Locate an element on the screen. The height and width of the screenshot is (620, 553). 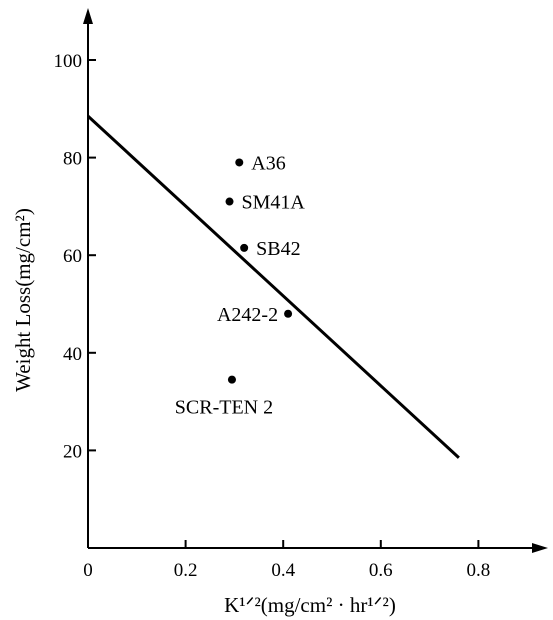
y-ticks: 20 40 60 80 100 is located at coordinates (75, 256).